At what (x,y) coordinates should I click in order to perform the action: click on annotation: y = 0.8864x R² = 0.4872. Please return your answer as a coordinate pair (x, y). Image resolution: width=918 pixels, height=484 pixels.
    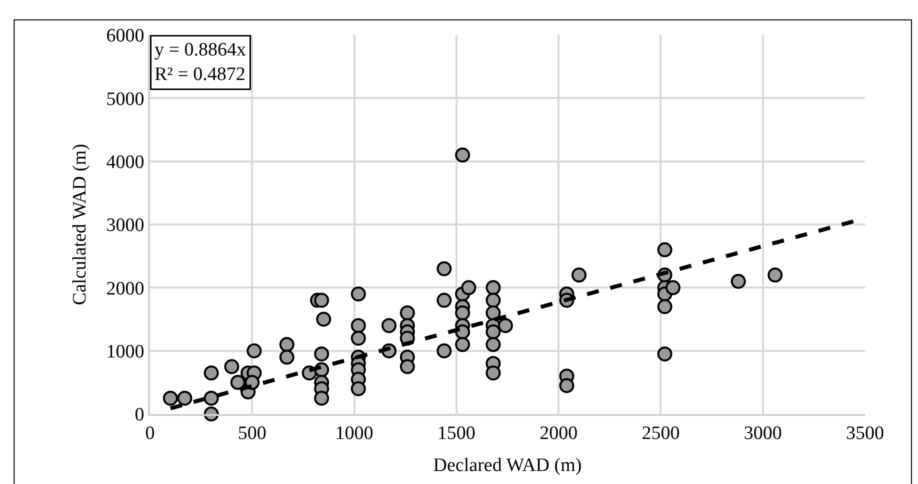
    Looking at the image, I should click on (200, 63).